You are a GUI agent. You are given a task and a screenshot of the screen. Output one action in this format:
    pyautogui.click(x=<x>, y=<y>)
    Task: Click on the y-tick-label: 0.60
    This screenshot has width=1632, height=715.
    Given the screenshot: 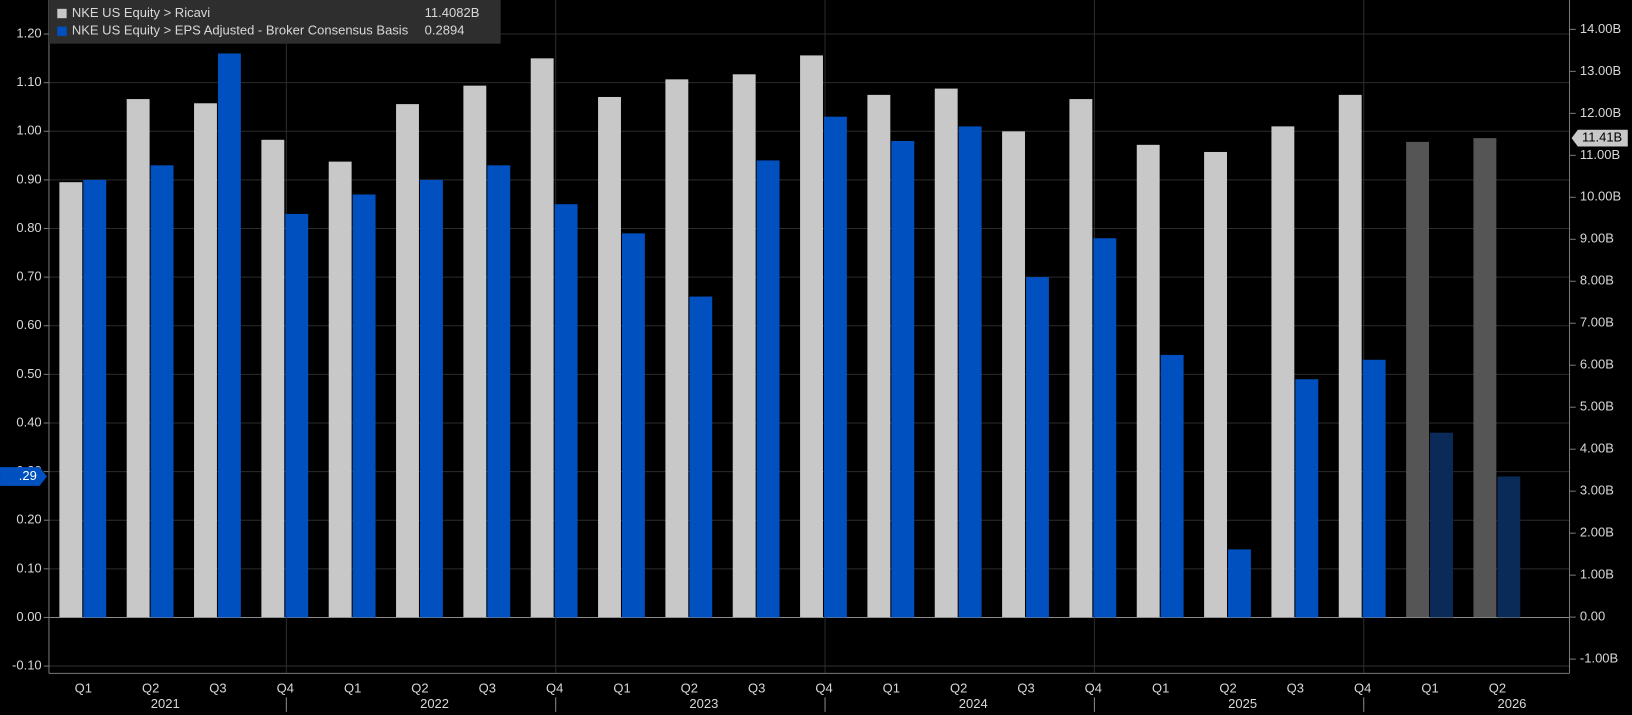 What is the action you would take?
    pyautogui.click(x=28, y=324)
    